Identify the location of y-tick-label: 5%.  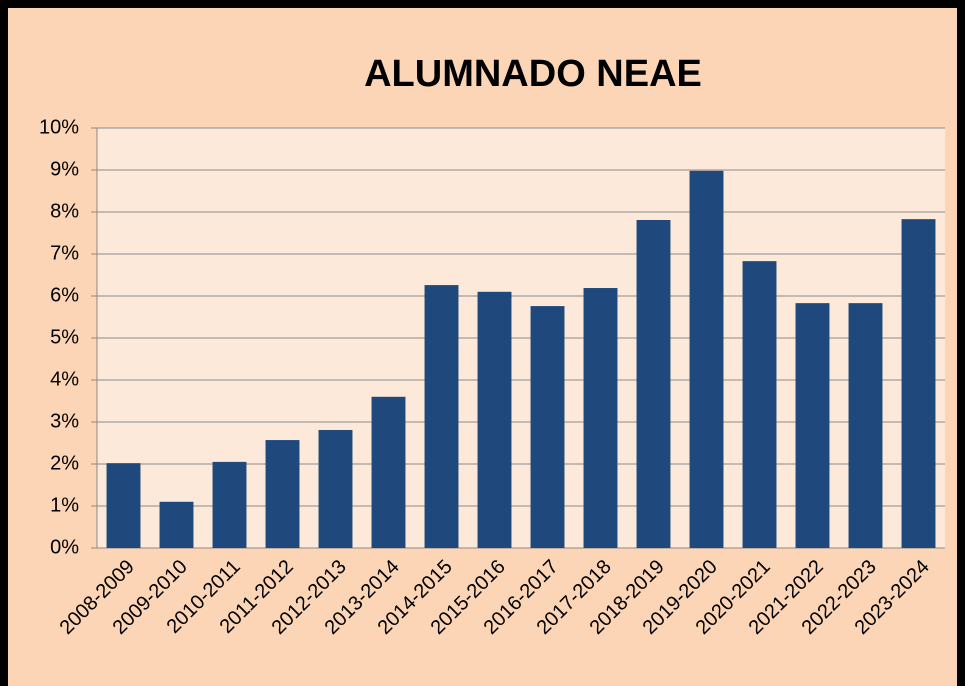
(64, 337).